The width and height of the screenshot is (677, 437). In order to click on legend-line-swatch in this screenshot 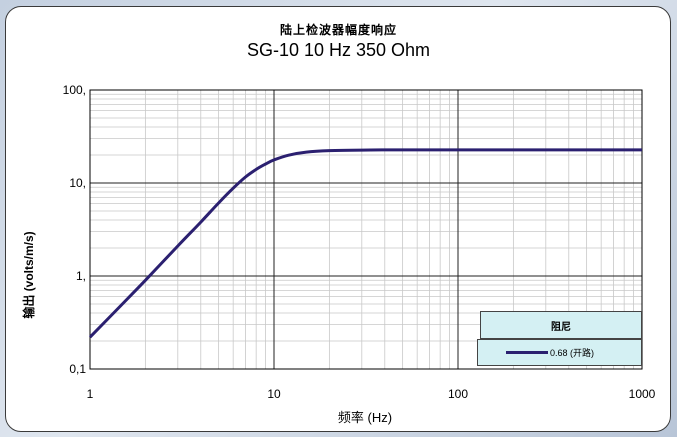, I will do `click(527, 352)`.